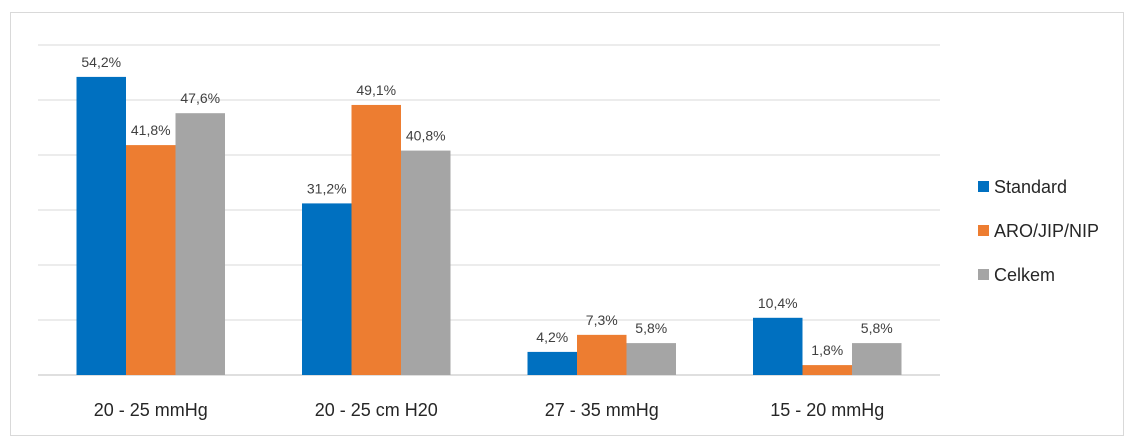  I want to click on legend-label: ARO/JIP/NIP, so click(1046, 231).